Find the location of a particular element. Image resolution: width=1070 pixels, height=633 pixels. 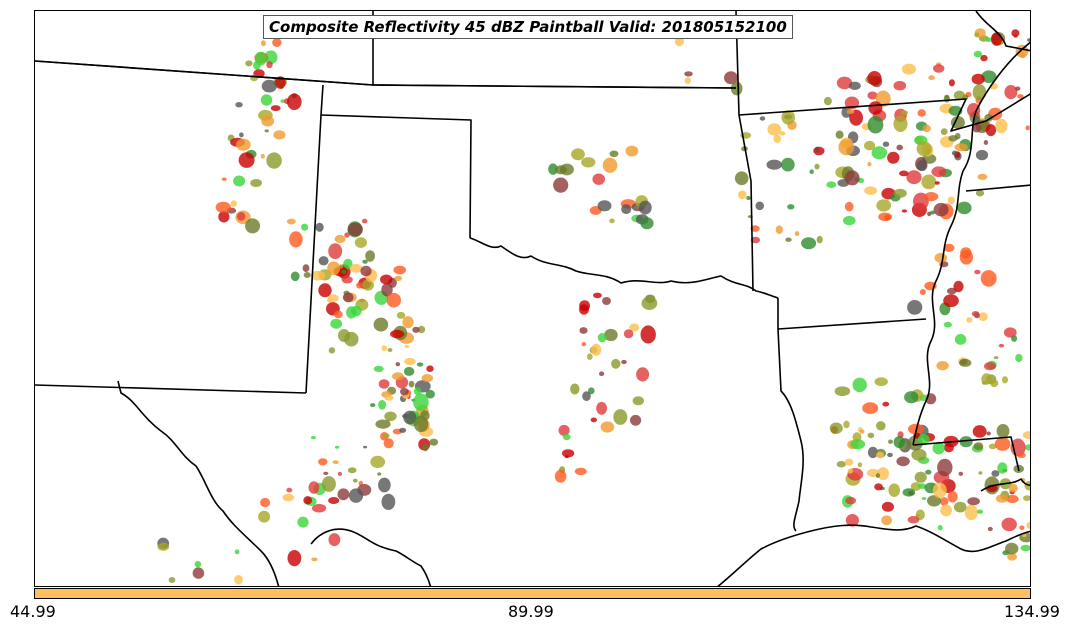

gulf-coast-east is located at coordinates (1005, 485).